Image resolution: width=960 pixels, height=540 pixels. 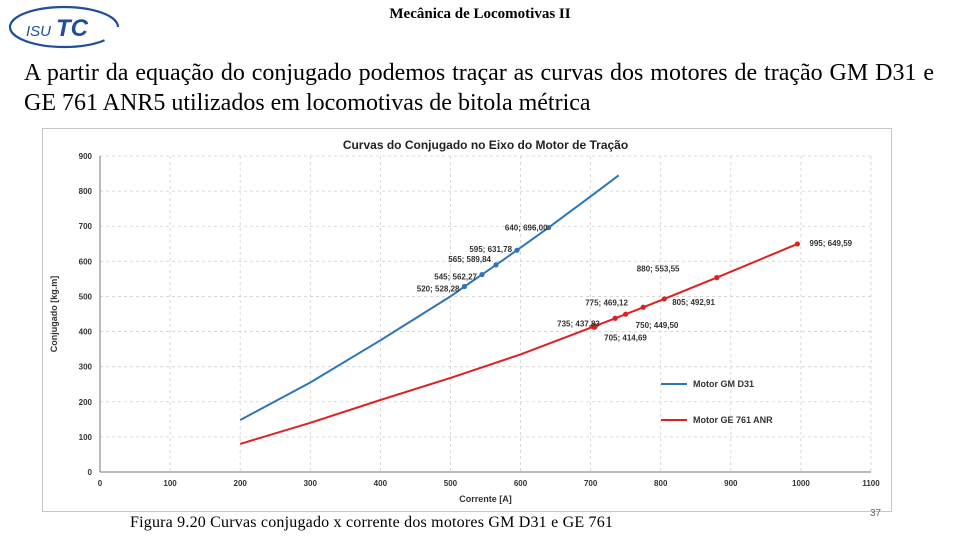 What do you see at coordinates (490, 249) in the screenshot?
I see `data-label: 595; 631,78` at bounding box center [490, 249].